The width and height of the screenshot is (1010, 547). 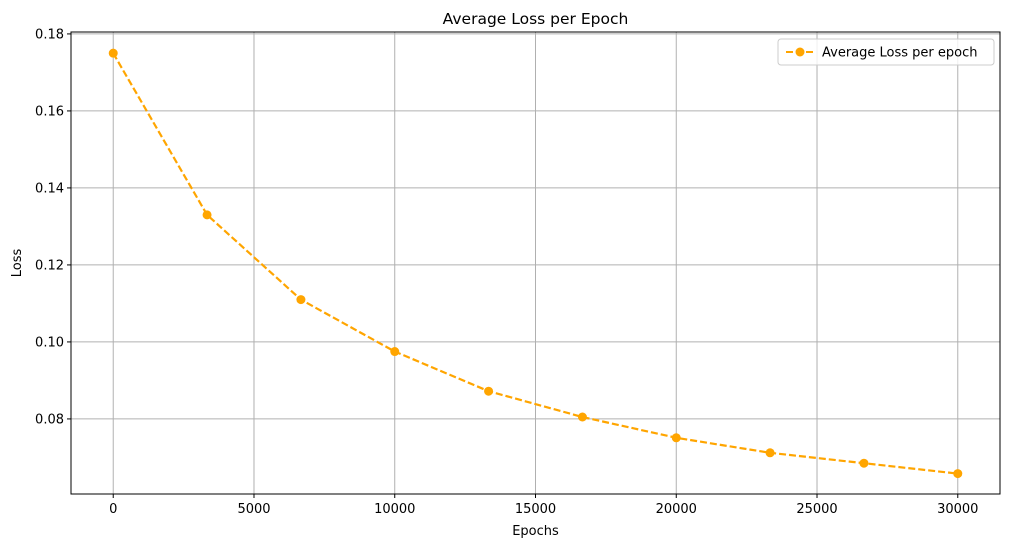 I want to click on y-tick-label: 0.18, so click(x=49, y=34).